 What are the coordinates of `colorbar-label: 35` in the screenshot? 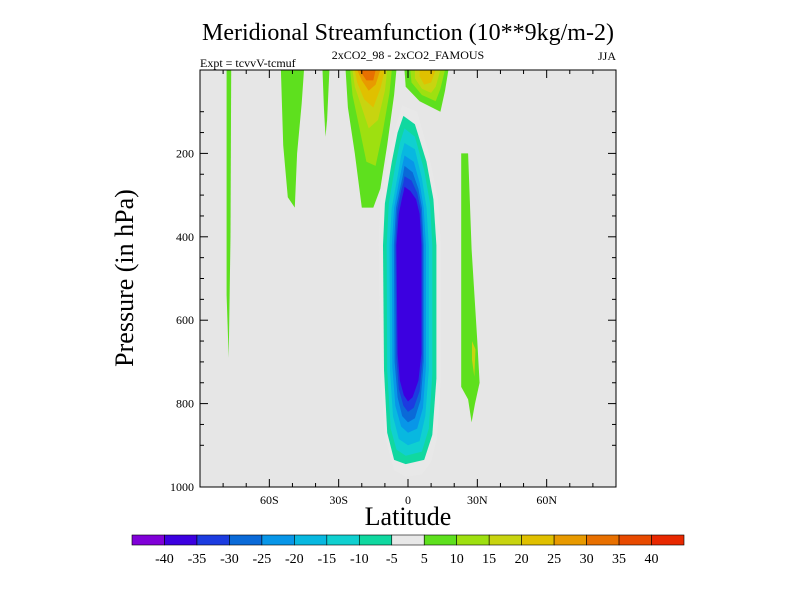 It's located at (619, 559).